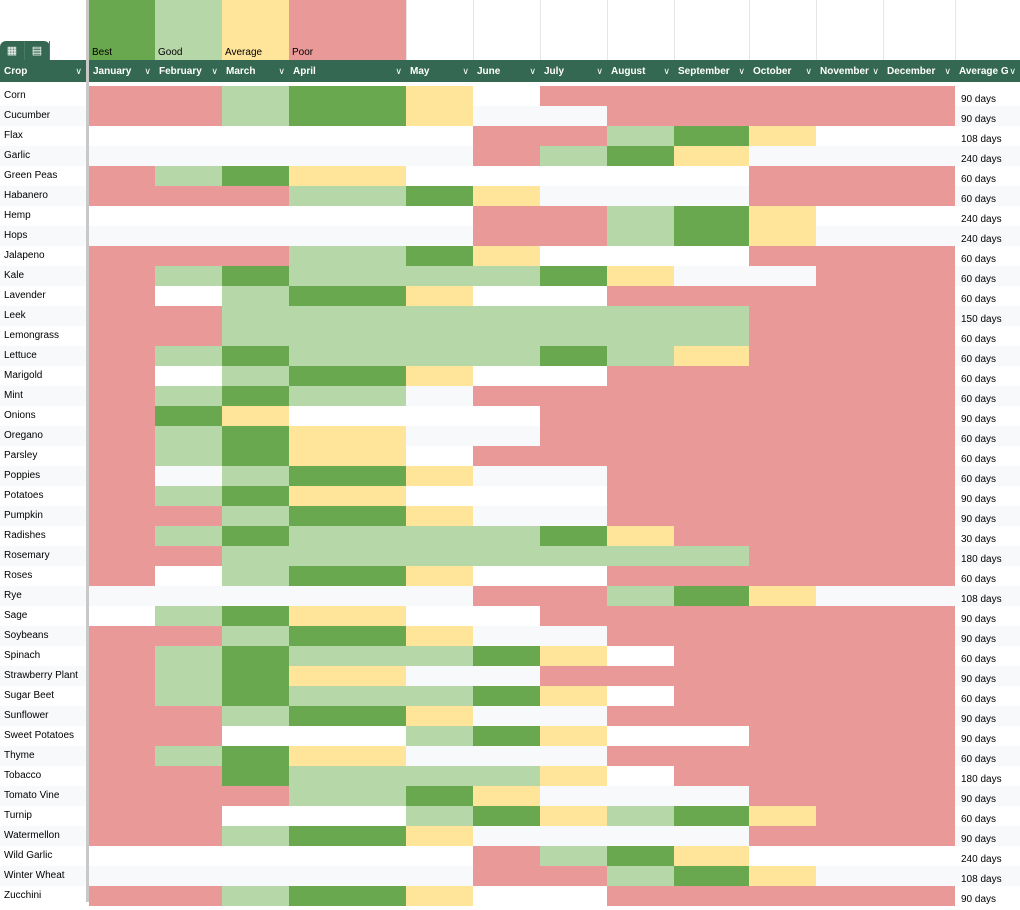  I want to click on crop-name: Oregano, so click(23, 435).